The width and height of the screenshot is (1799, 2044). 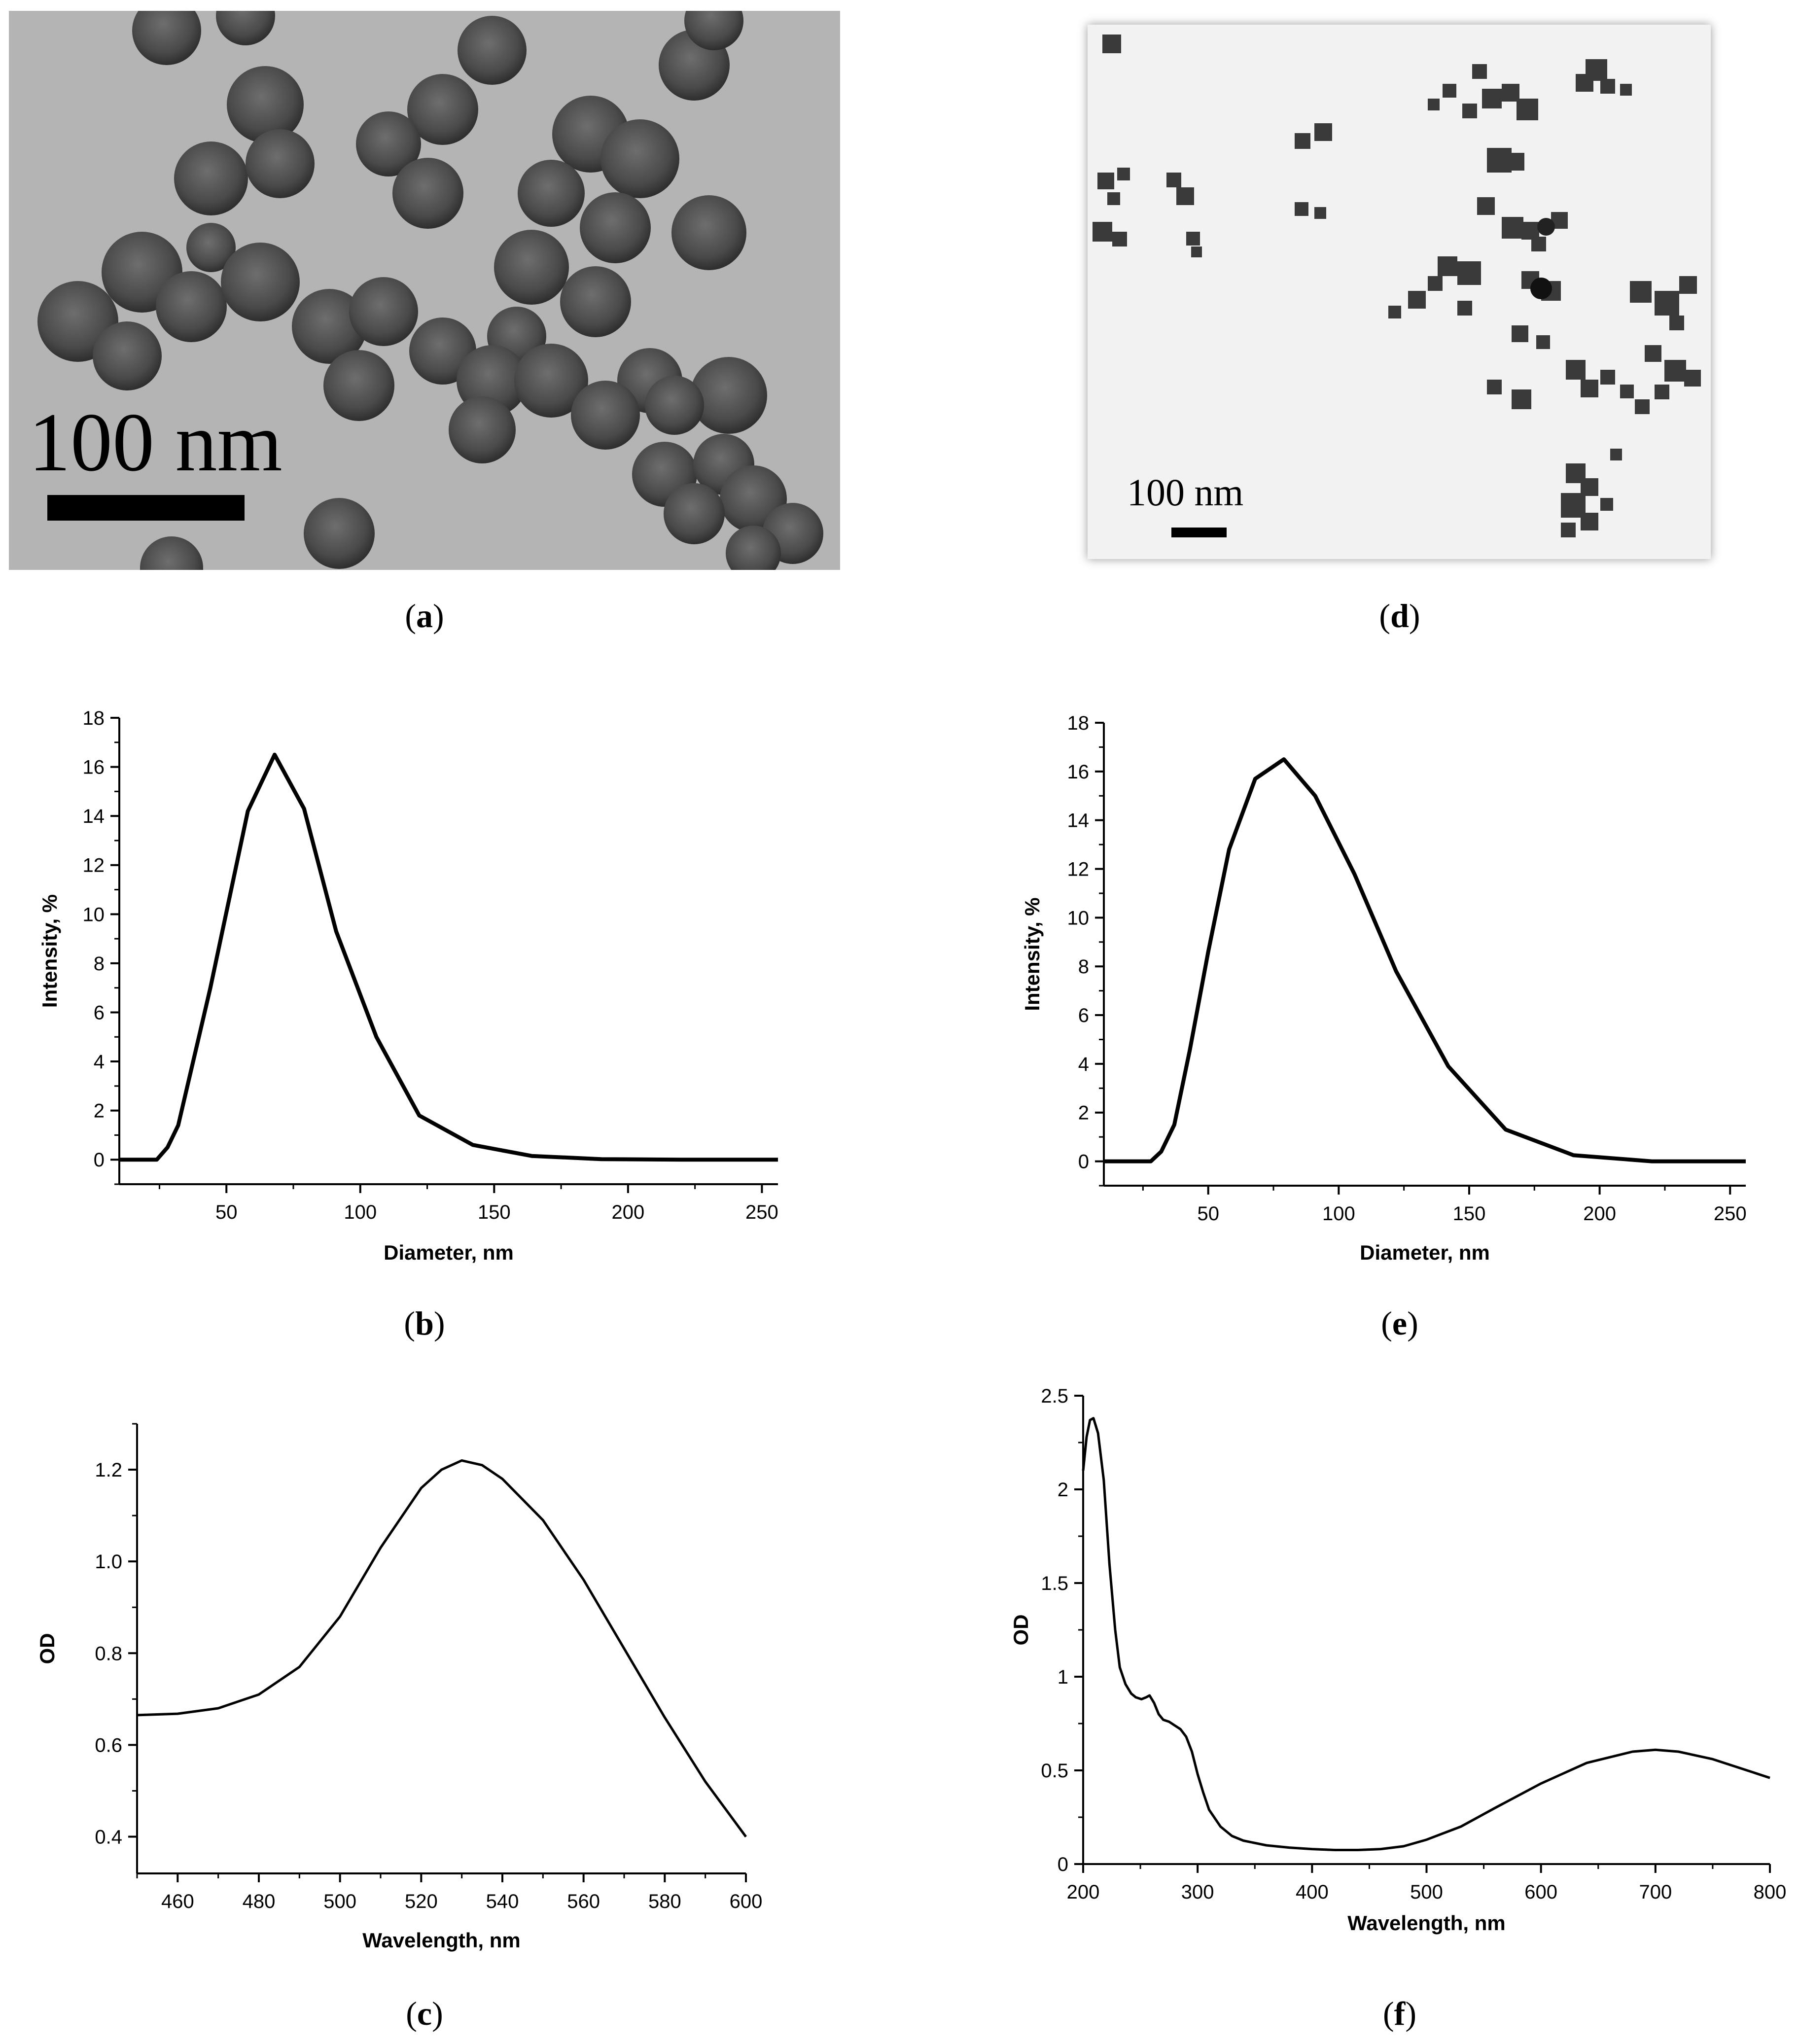 What do you see at coordinates (108, 1838) in the screenshot?
I see `y-tick-label-c: 0.4` at bounding box center [108, 1838].